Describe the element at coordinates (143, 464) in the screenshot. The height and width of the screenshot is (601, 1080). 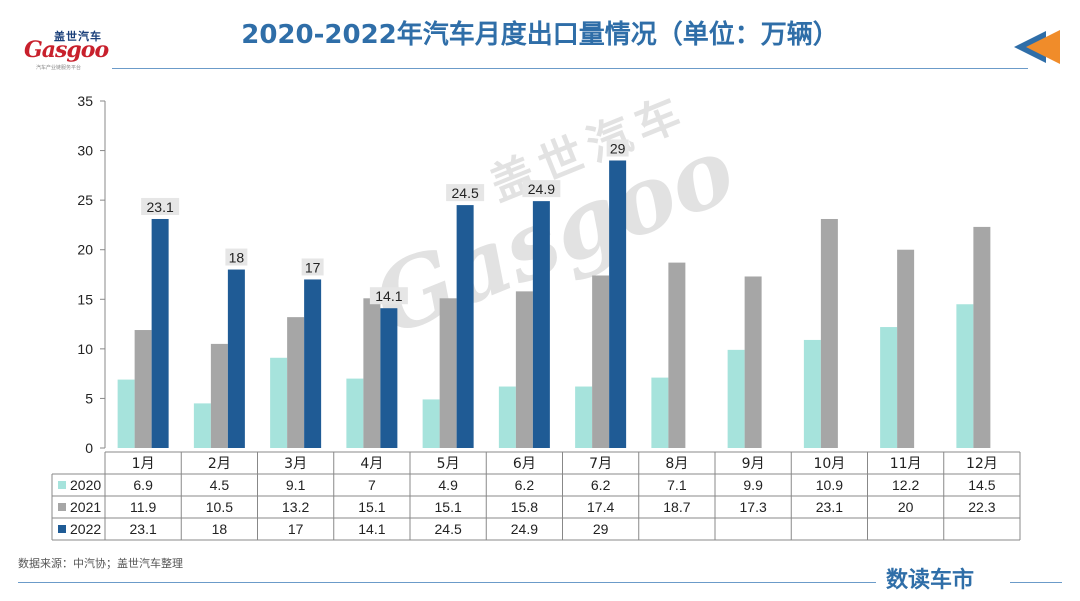
I see `category-label: 1月` at that location.